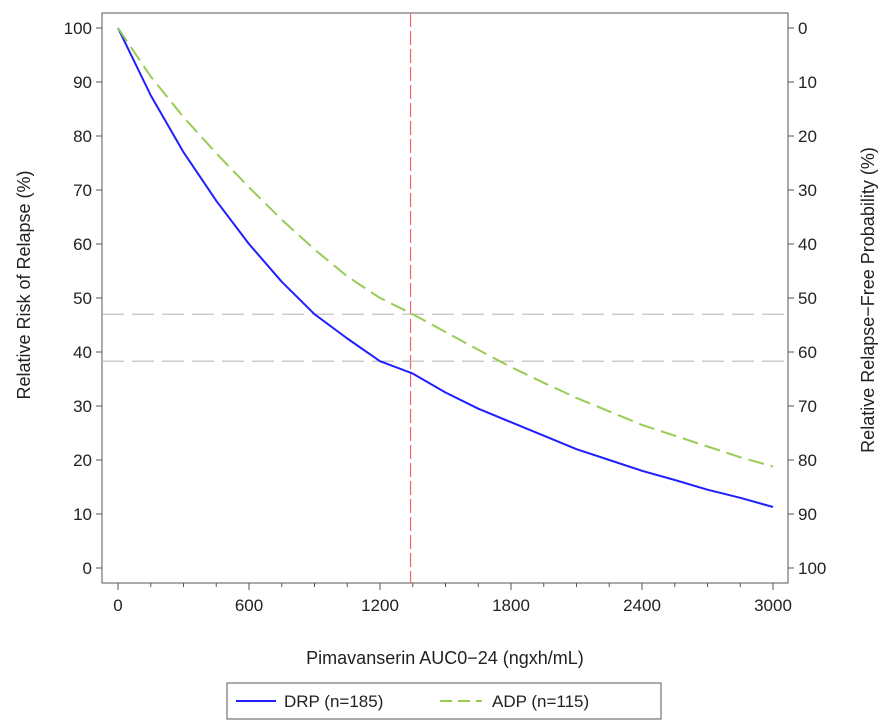 This screenshot has width=883, height=723. I want to click on x-tick-label: 600, so click(249, 605).